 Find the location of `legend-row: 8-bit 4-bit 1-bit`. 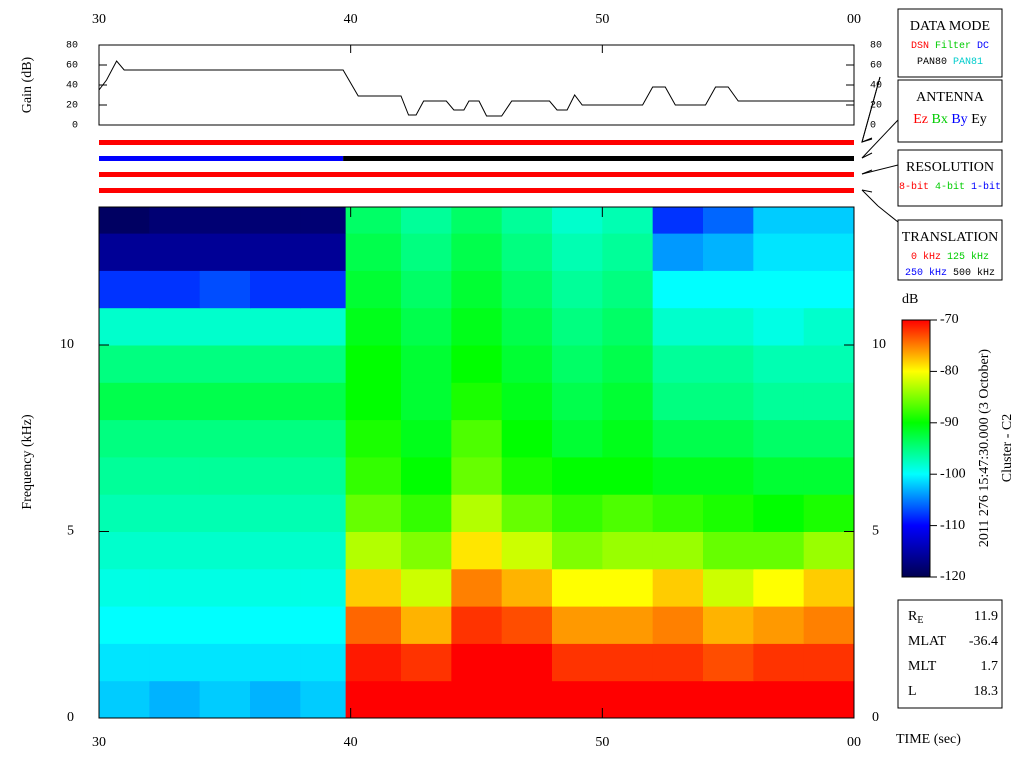

legend-row: 8-bit 4-bit 1-bit is located at coordinates (950, 187).